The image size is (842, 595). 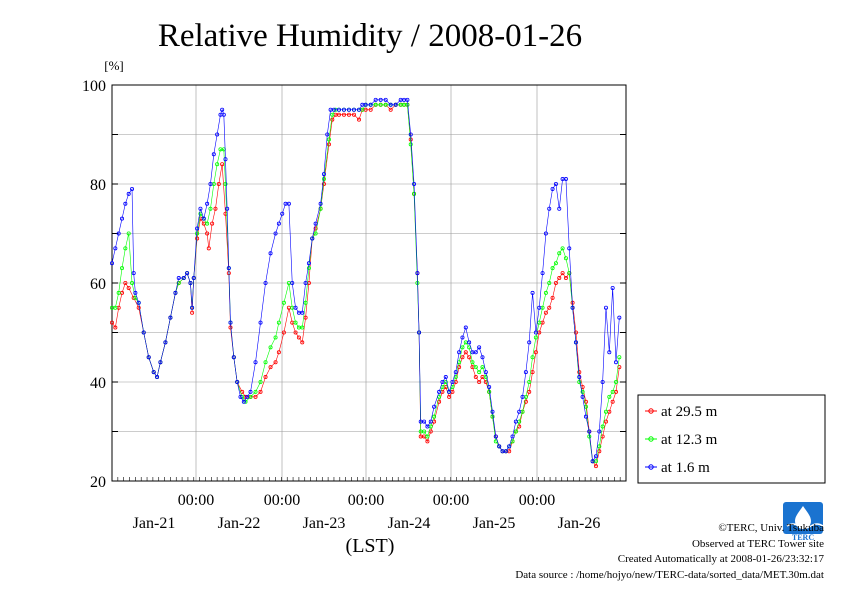 What do you see at coordinates (239, 523) in the screenshot?
I see `x-date-label: Jan-22` at bounding box center [239, 523].